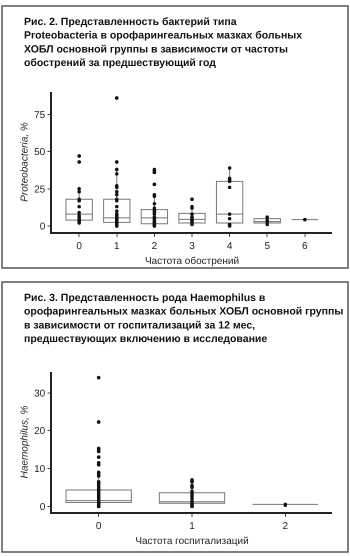 The height and width of the screenshot is (557, 350). Describe the element at coordinates (40, 115) in the screenshot. I see `y-tick-label: 75` at that location.